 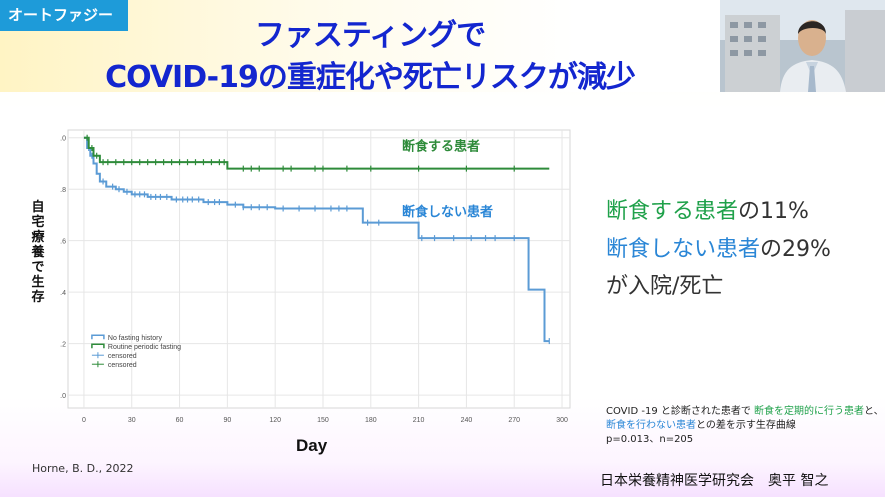 I want to click on note-stats: p=0.013、n=205, so click(x=650, y=439).